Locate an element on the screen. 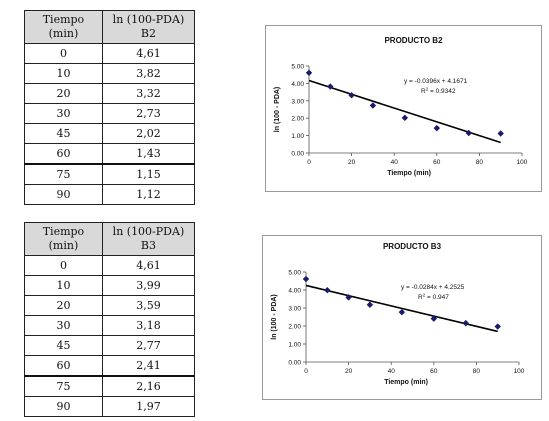 The width and height of the screenshot is (549, 421). table-row: 60 2,41 is located at coordinates (110, 366).